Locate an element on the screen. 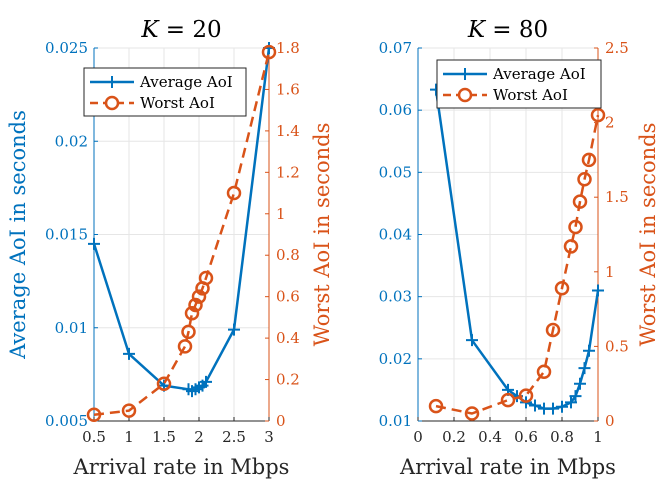 This screenshot has width=664, height=498. right-y-tick-label: 2 is located at coordinates (610, 123).